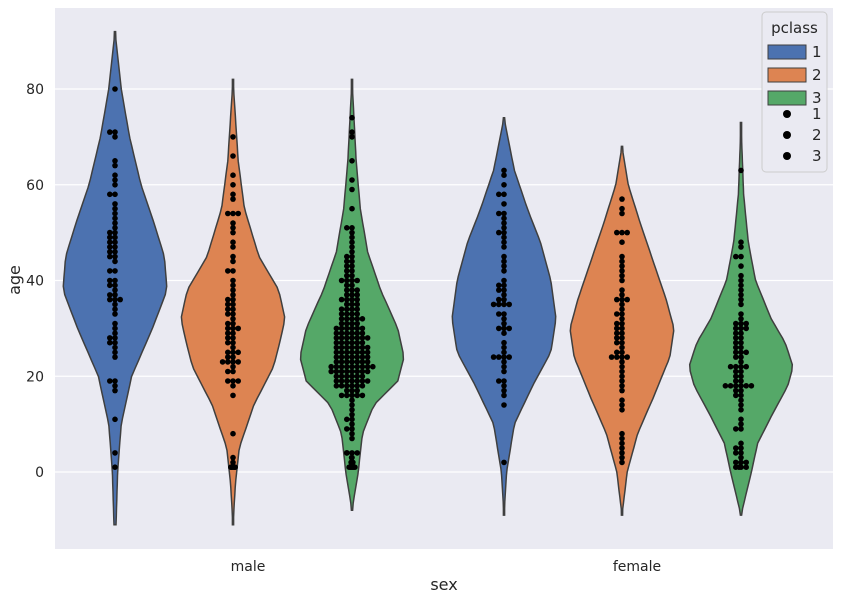  I want to click on y-tick-label: 80, so click(35, 90).